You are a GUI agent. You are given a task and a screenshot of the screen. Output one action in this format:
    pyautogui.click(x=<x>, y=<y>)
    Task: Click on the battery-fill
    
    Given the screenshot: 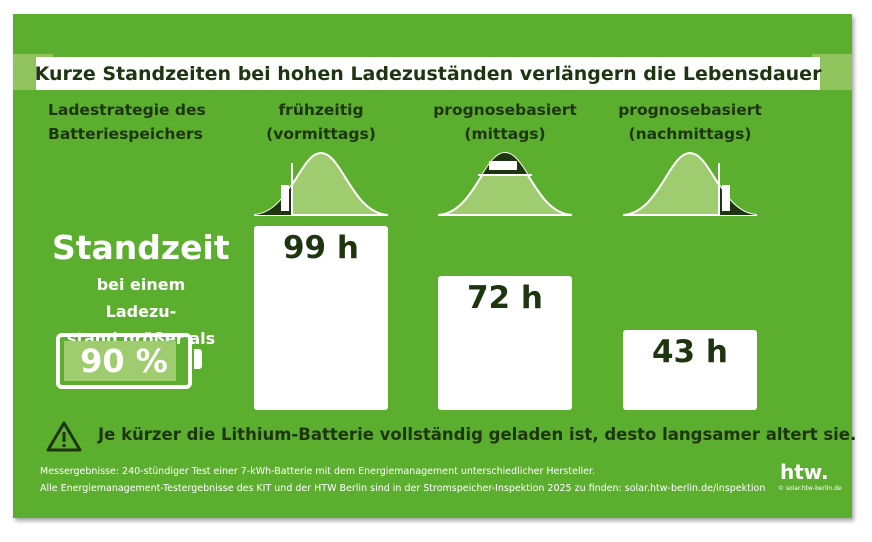 What is the action you would take?
    pyautogui.click(x=120, y=361)
    